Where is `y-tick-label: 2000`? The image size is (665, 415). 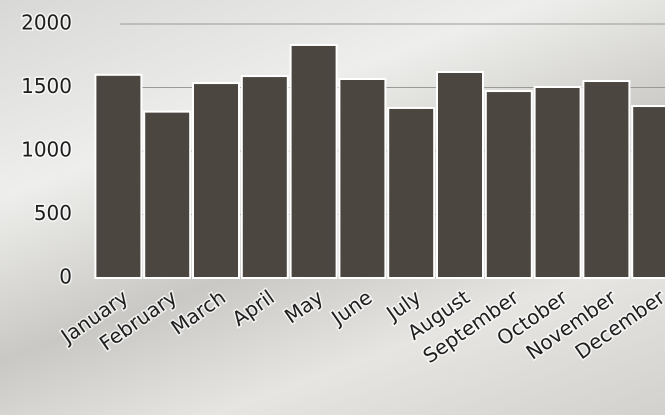
y-tick-label: 2000 is located at coordinates (46, 23).